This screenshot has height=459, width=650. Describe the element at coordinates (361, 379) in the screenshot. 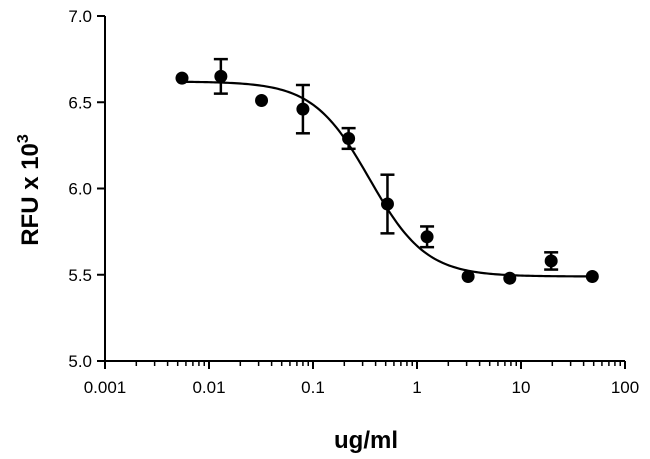

I see `x-axis-ticks: 0.001 0.01 0.1 1 10 100` at that location.